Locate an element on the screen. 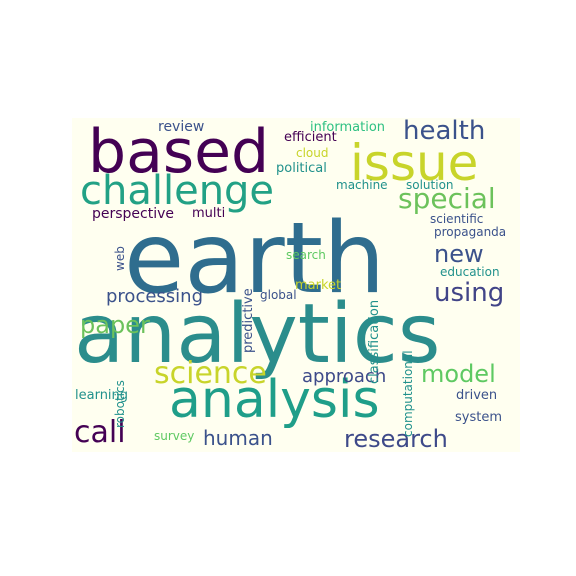  word: review is located at coordinates (181, 127).